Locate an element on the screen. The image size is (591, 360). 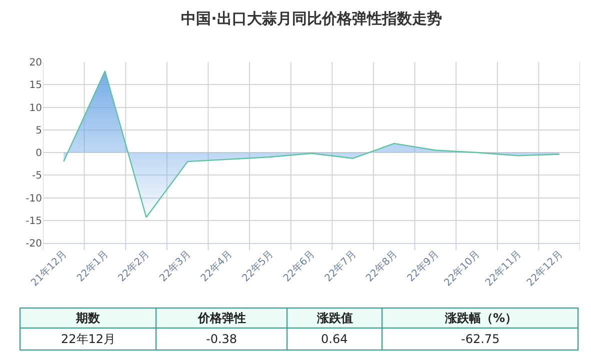
y-tick-label: -10 is located at coordinates (34, 198).